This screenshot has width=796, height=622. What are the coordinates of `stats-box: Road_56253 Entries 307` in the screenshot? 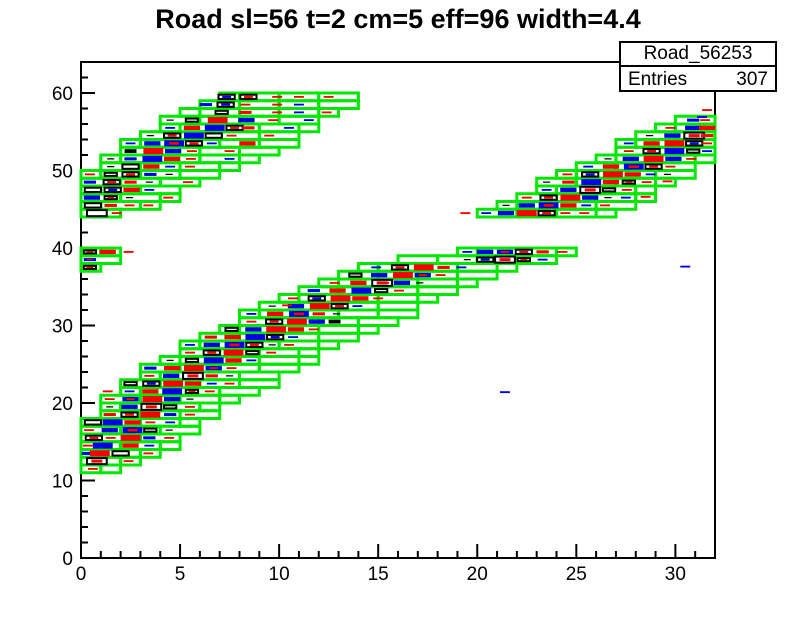 It's located at (698, 66).